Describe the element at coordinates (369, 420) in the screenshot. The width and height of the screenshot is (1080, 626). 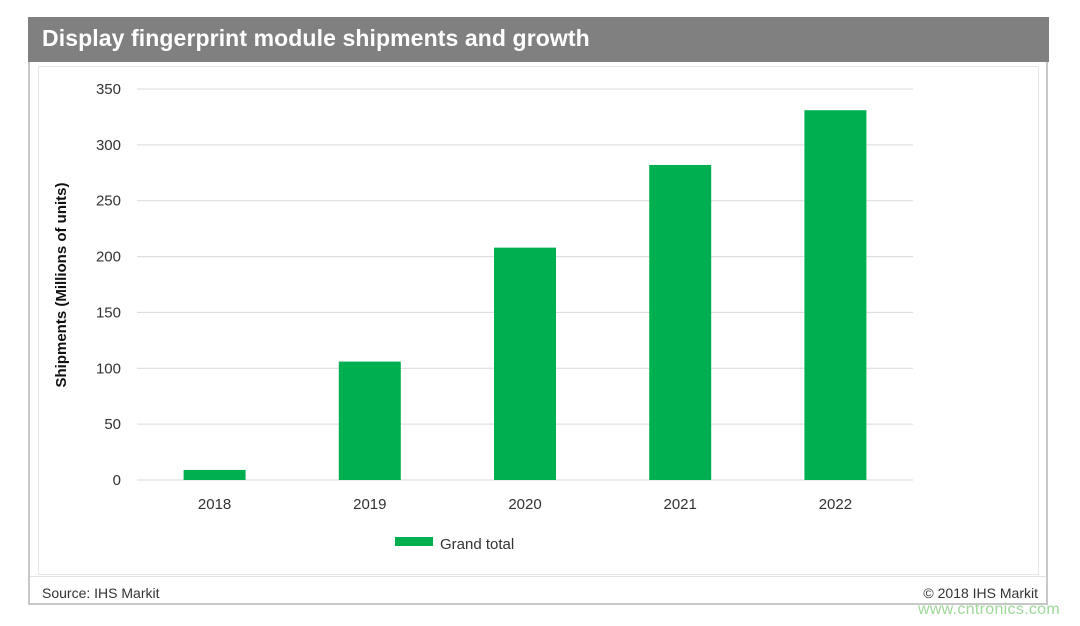
I see `bar-2019` at that location.